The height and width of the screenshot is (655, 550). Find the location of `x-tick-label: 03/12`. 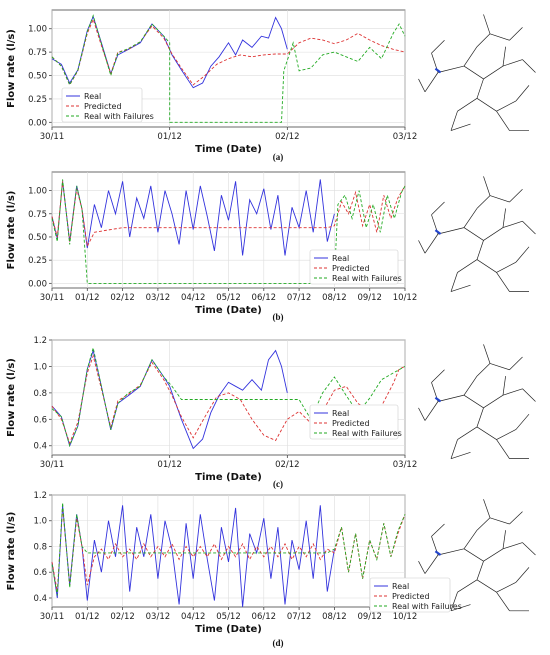

x-tick-label: 03/12 is located at coordinates (158, 617).